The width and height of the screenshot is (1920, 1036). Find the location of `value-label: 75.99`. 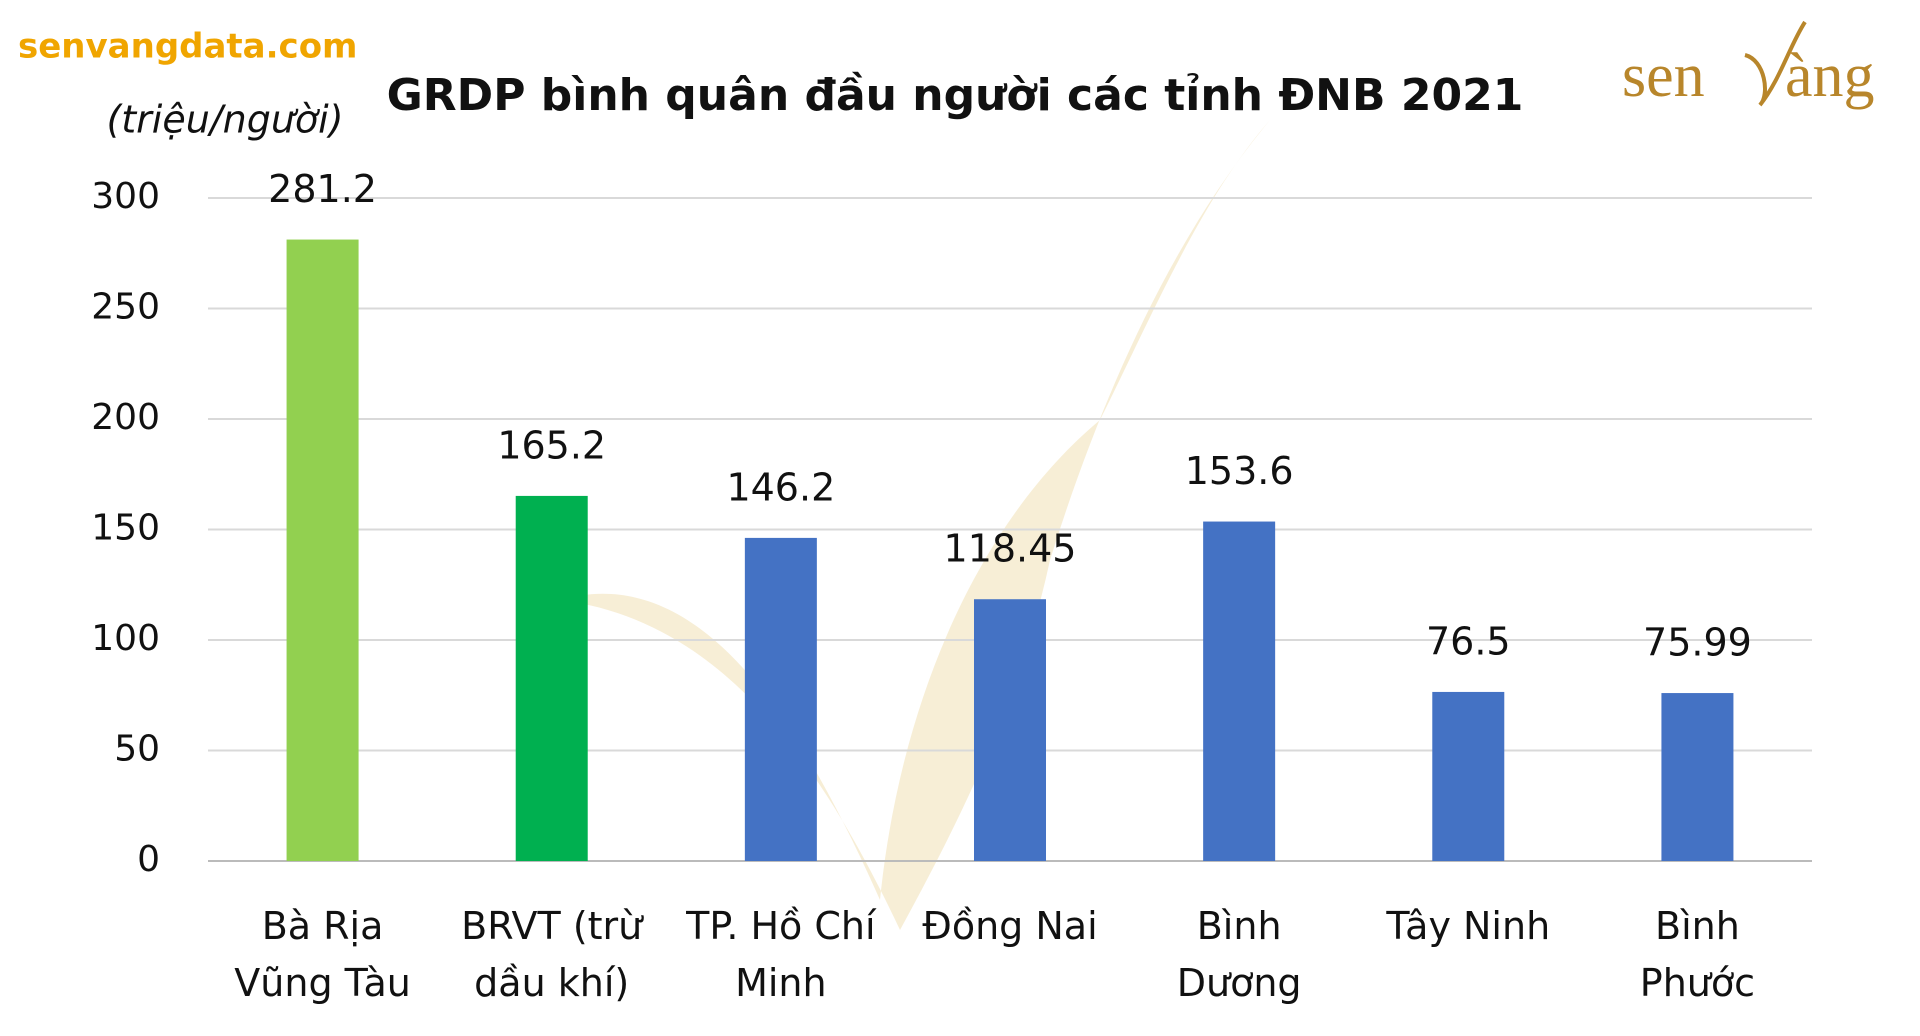

value-label: 75.99 is located at coordinates (1697, 643).